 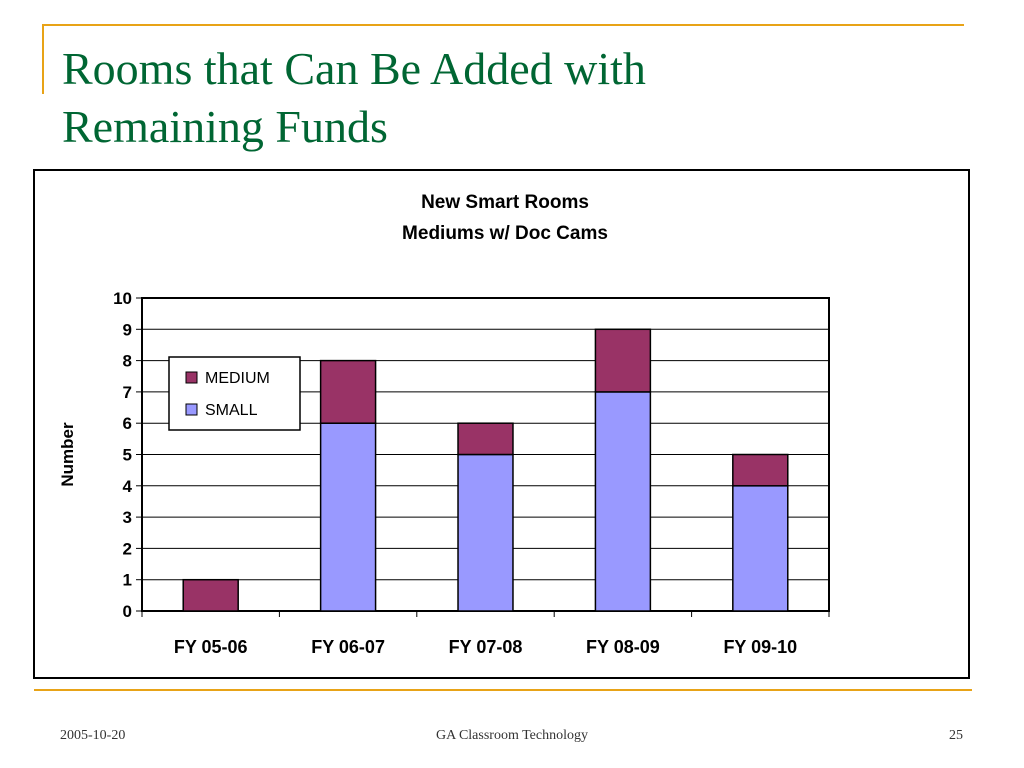 What do you see at coordinates (211, 647) in the screenshot?
I see `x-tick-label: FY 05-06` at bounding box center [211, 647].